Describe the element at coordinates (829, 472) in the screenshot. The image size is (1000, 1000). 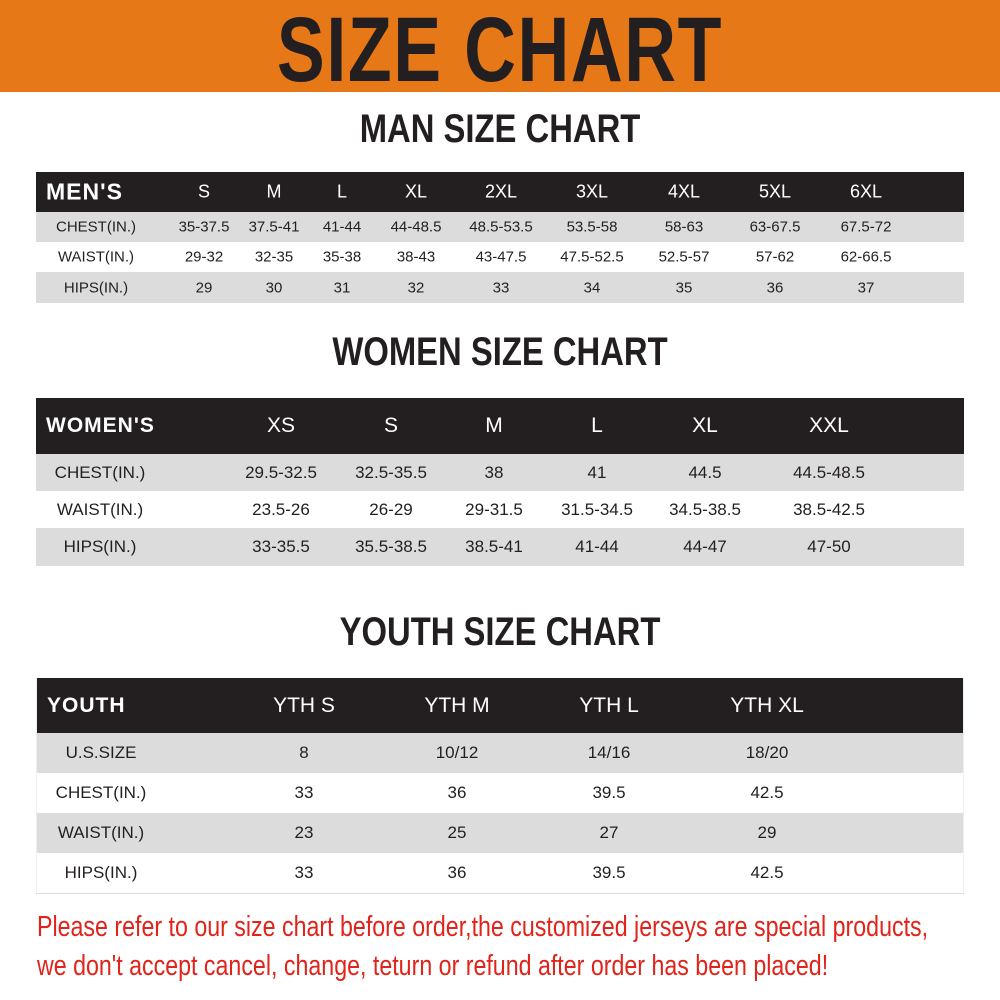
I see `table-cell: 44.5-48.5` at that location.